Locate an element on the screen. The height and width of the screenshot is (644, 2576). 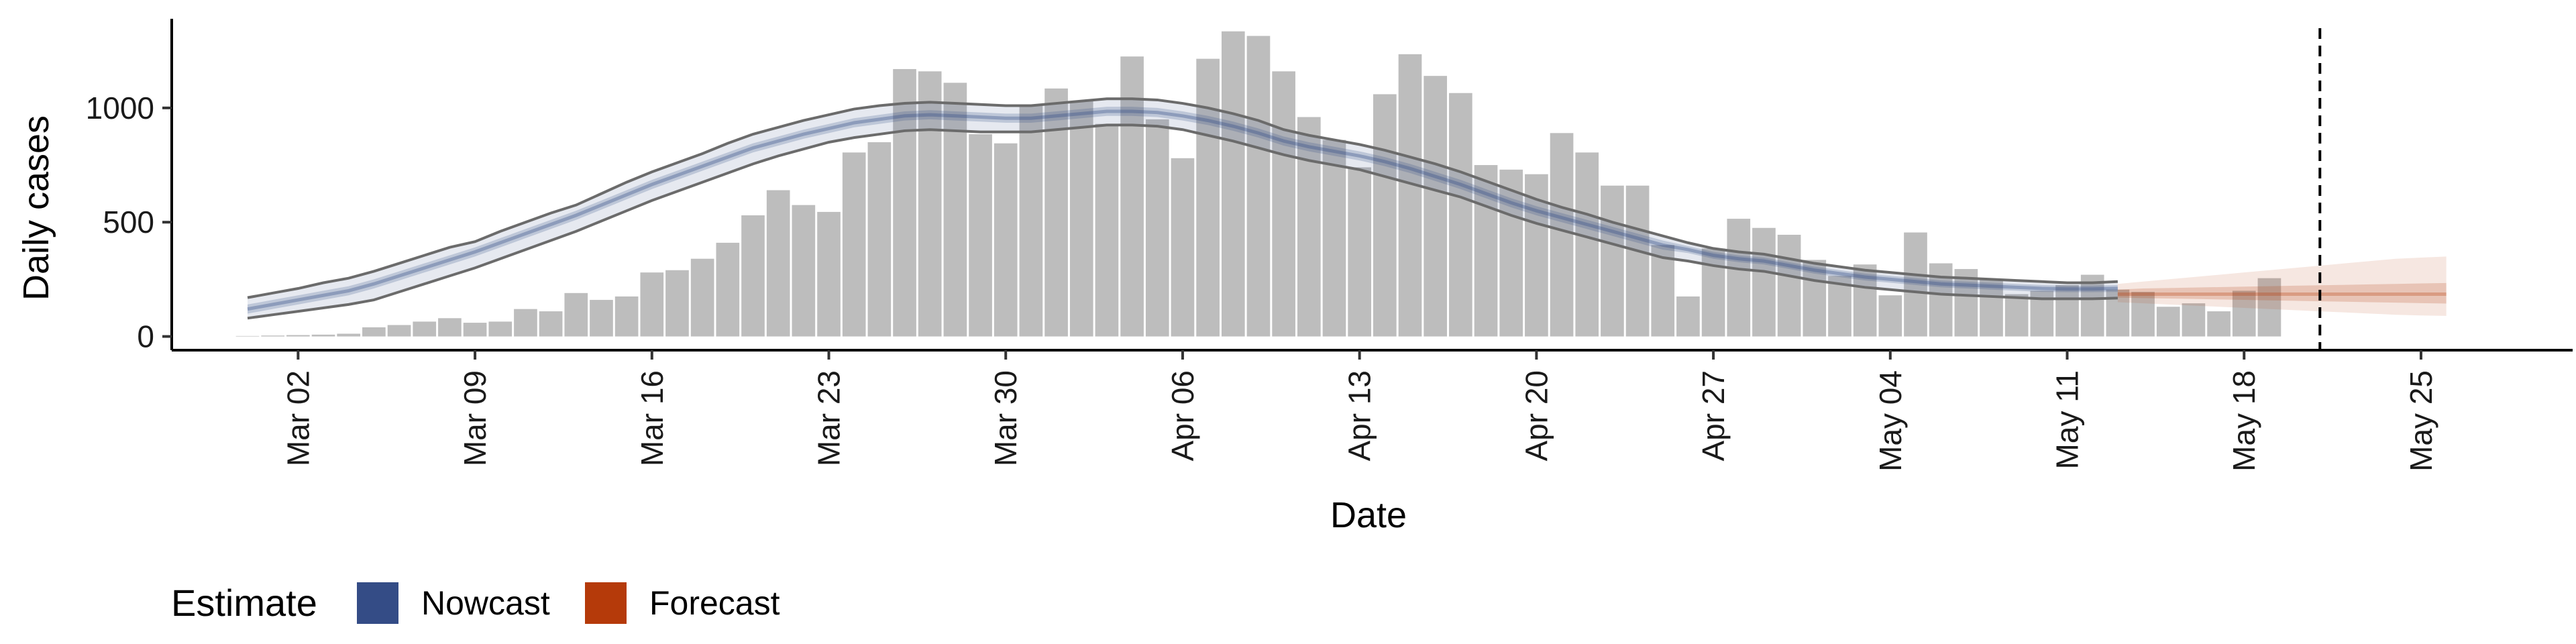
x-tick-label: Mar 16 is located at coordinates (652, 418).